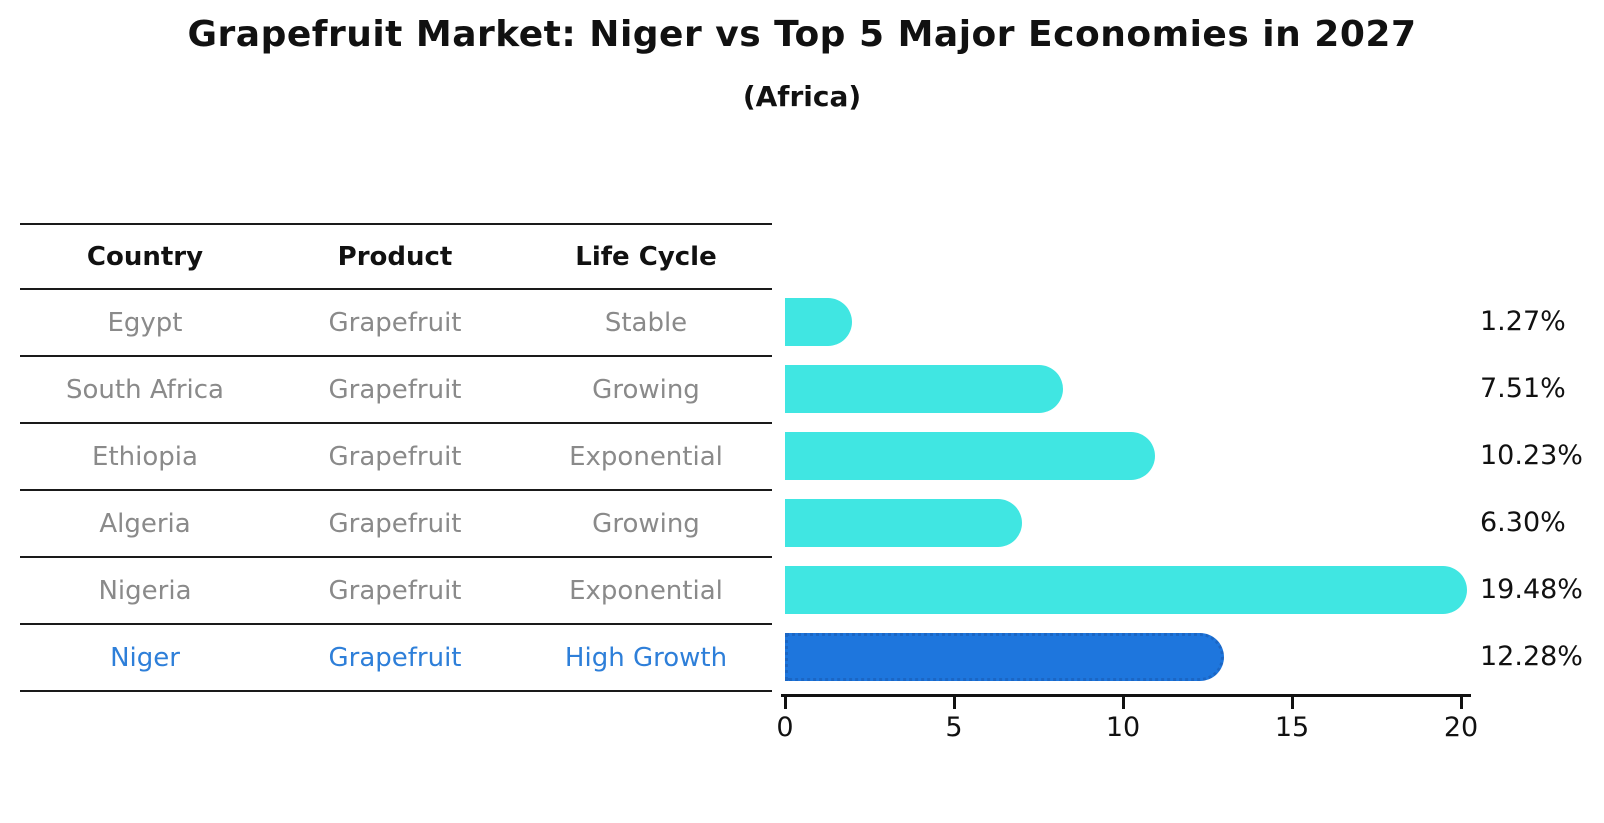 Image resolution: width=1604 pixels, height=823 pixels. I want to click on column-header-product: Product, so click(395, 256).